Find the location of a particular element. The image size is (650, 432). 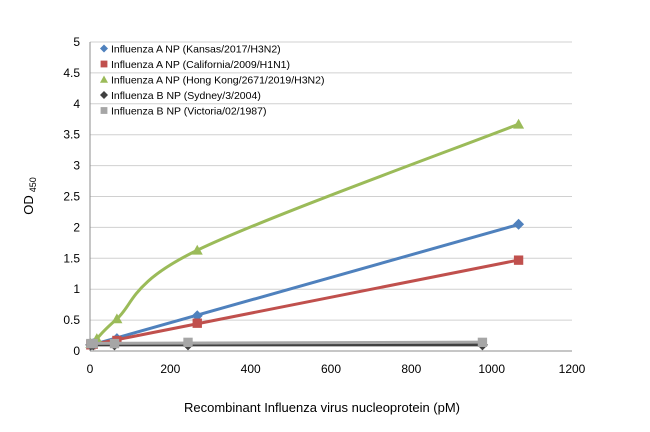

y-tick-label: 1 is located at coordinates (76, 289).